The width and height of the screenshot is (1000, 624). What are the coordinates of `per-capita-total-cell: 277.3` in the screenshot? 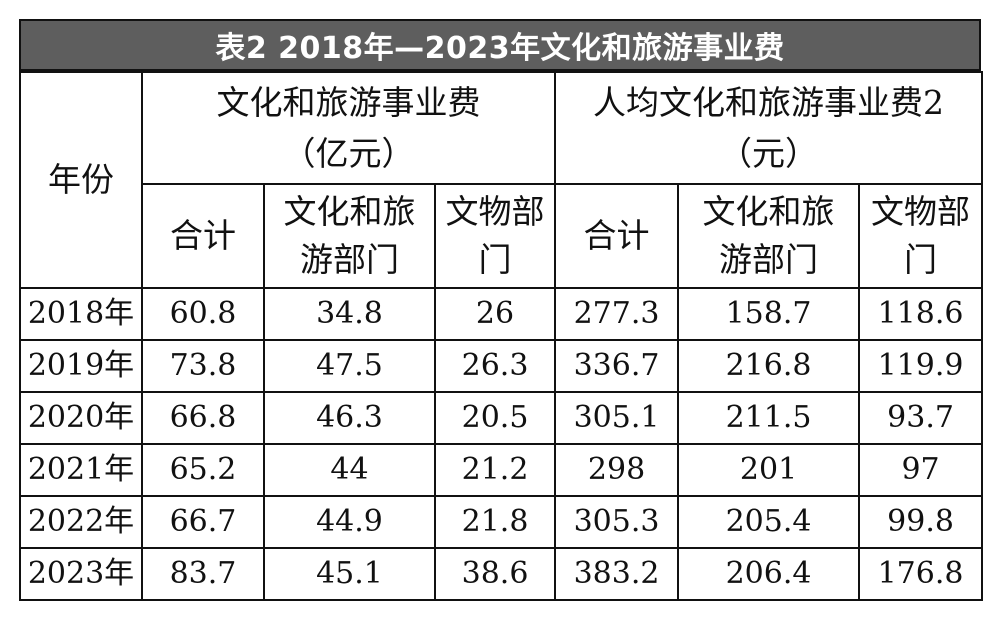 It's located at (617, 314).